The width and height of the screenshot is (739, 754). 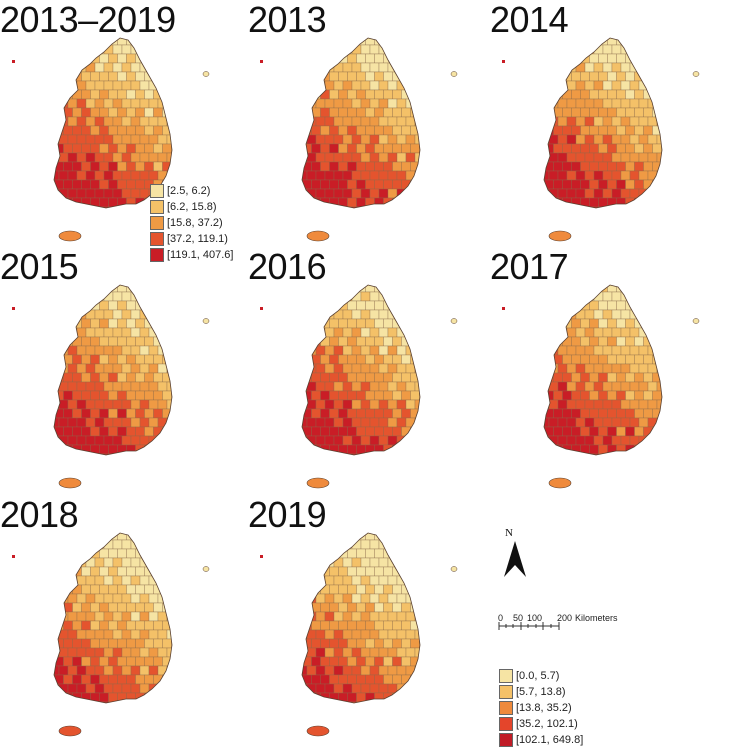 I want to click on panel-title: 2016, so click(x=287, y=266).